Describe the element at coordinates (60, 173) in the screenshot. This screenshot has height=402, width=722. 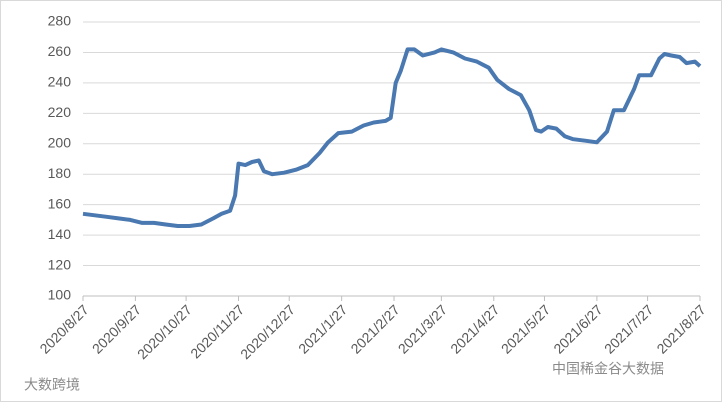
I see `y-tick-label: 180` at that location.